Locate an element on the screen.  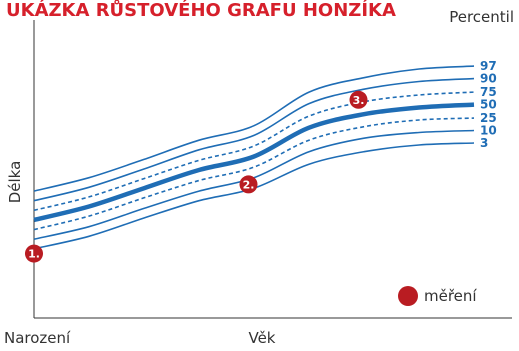
measurement-label: 2. is located at coordinates (249, 184).